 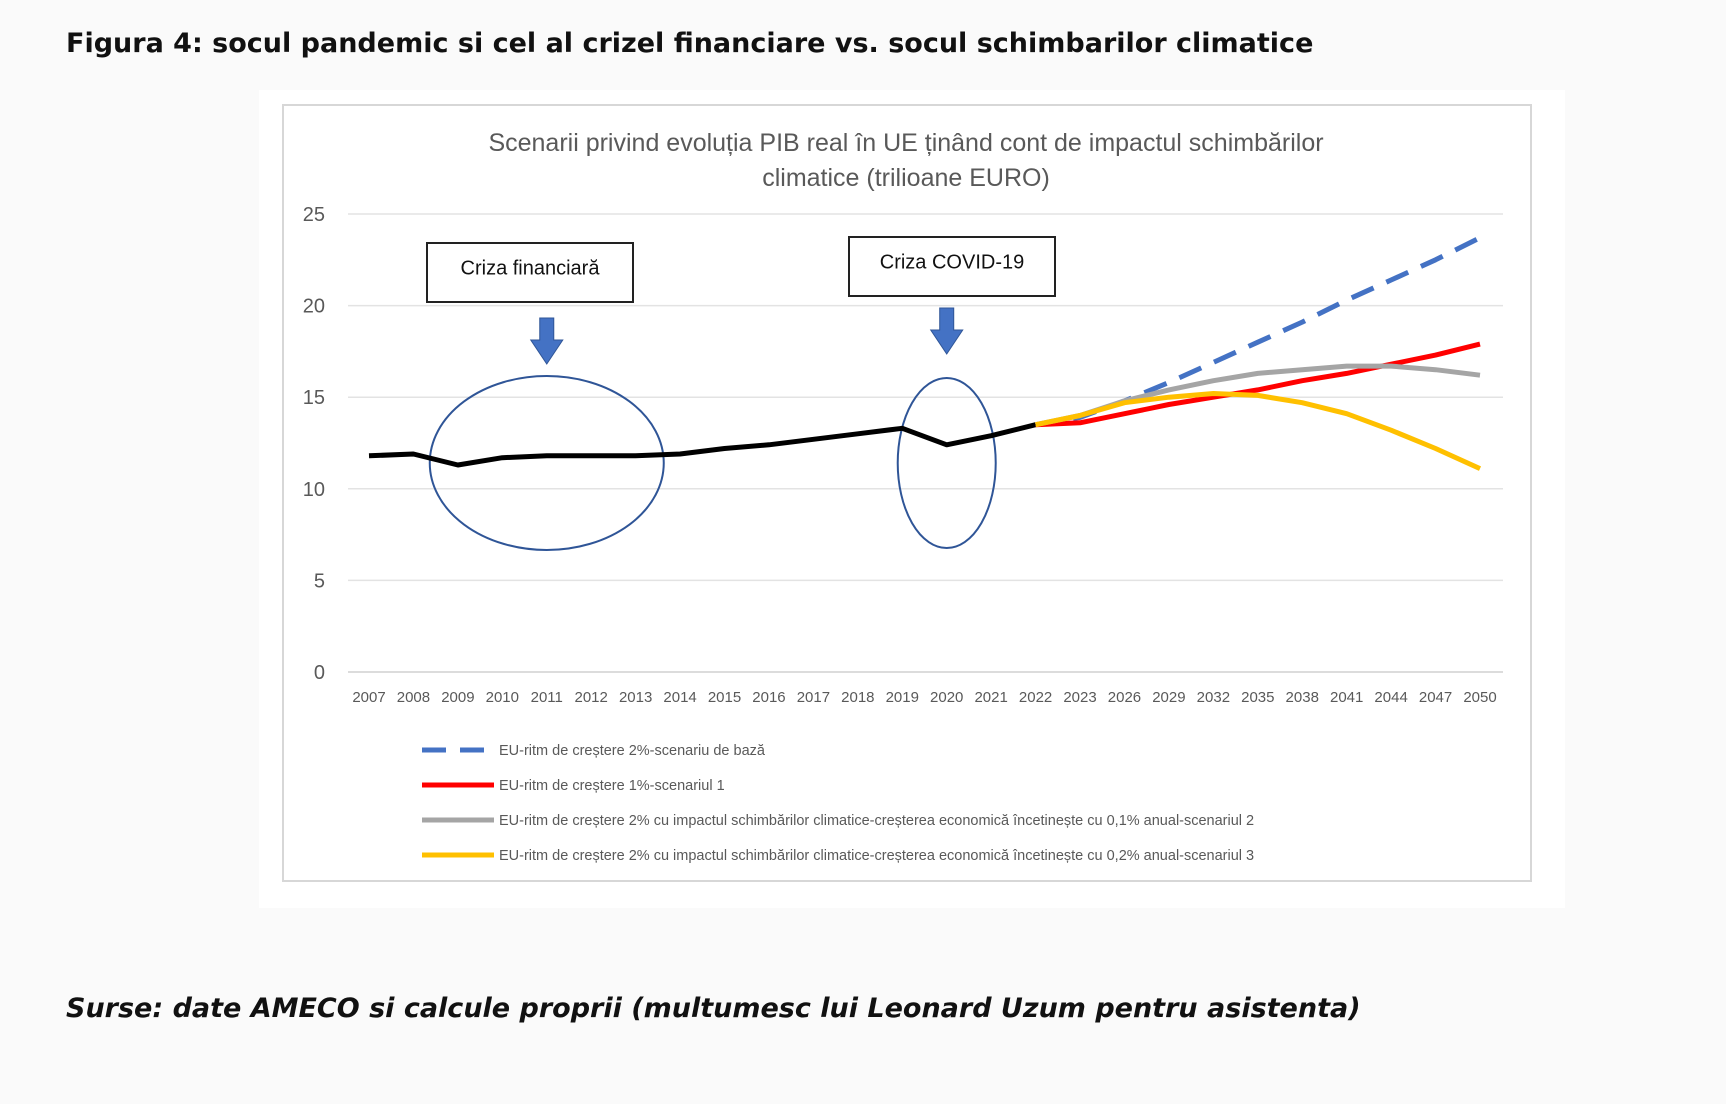 I want to click on x-tick-label: 2010, so click(x=502, y=697).